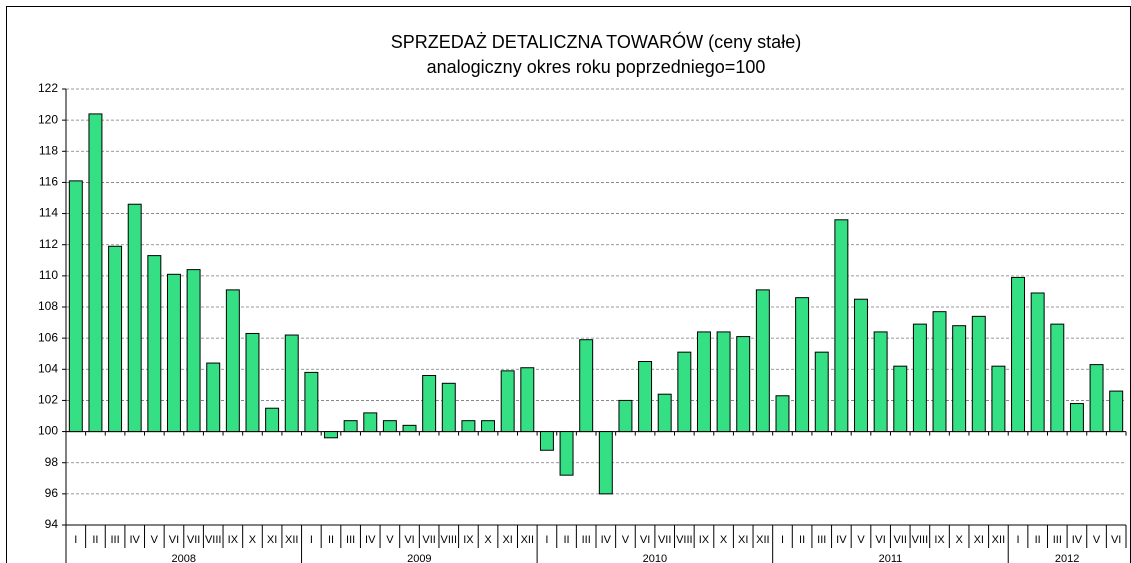 This screenshot has height=563, width=1131. Describe the element at coordinates (48, 150) in the screenshot. I see `y-tick-label: 118` at that location.